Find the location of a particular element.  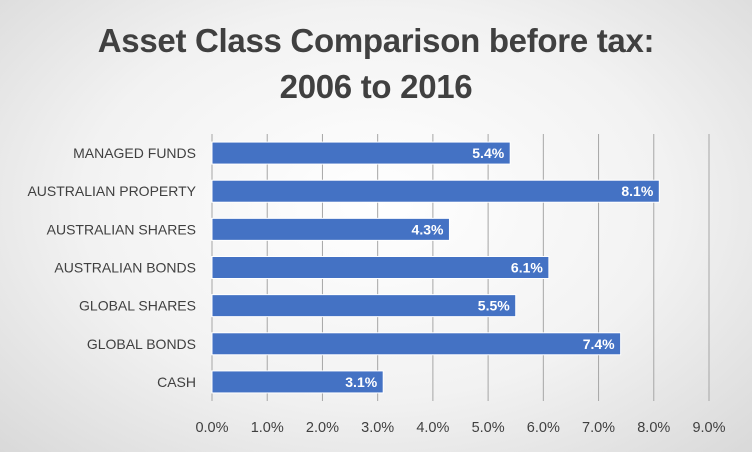

data-label: 7.4% is located at coordinates (599, 344).